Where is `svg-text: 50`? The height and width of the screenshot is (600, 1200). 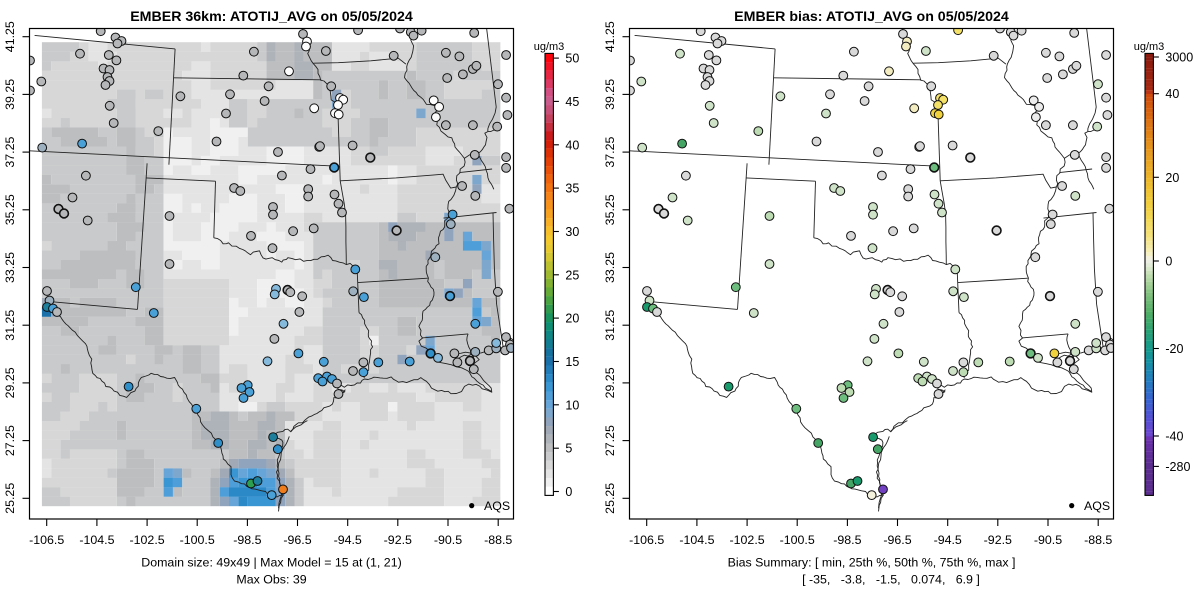
svg-text: 50 is located at coordinates (572, 59).